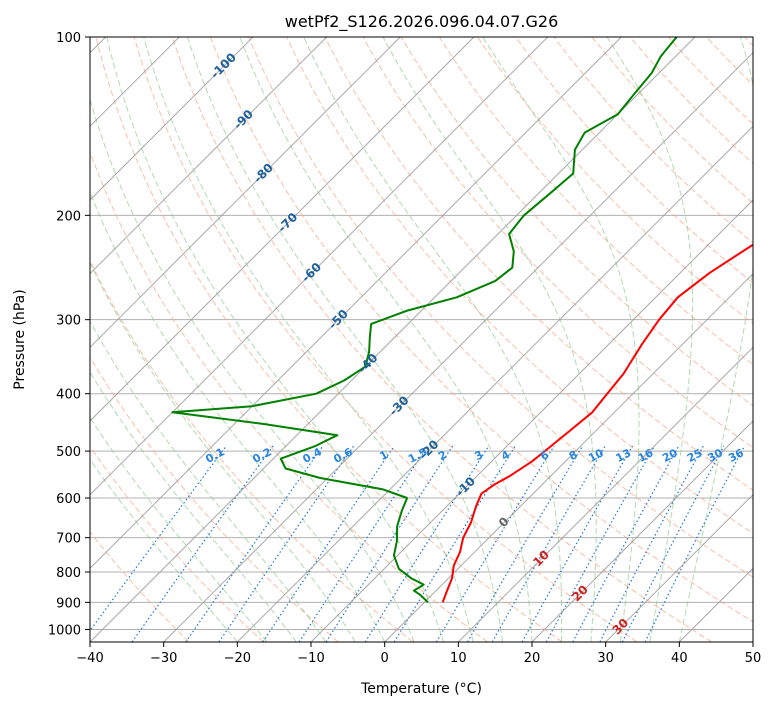 The width and height of the screenshot is (775, 708). I want to click on chart-title: wetPf2_S126.2026.096.04.07.G26, so click(422, 22).